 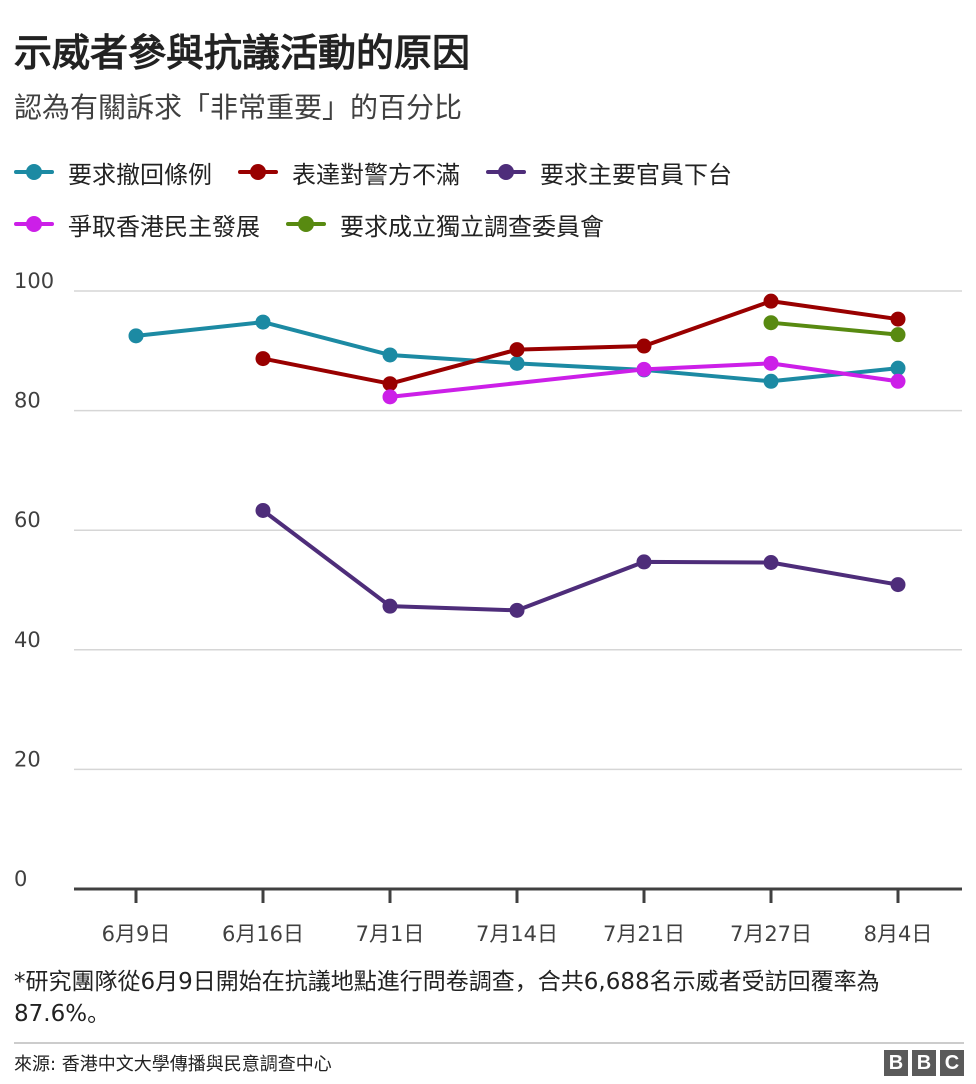 What do you see at coordinates (472, 226) in the screenshot?
I see `legend-label: 要求成立獨立調查委員會` at bounding box center [472, 226].